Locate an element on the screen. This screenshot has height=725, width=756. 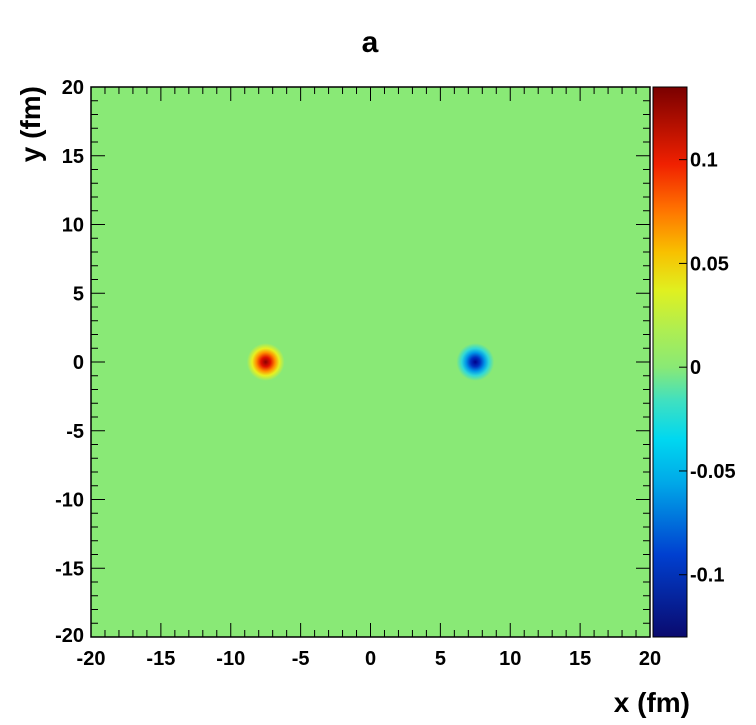
x-tick-label: -10 is located at coordinates (230, 659).